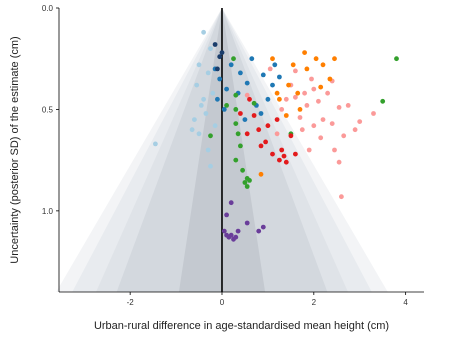  What do you see at coordinates (48, 109) in the screenshot?
I see `y-tick-label: 0.5` at bounding box center [48, 109].